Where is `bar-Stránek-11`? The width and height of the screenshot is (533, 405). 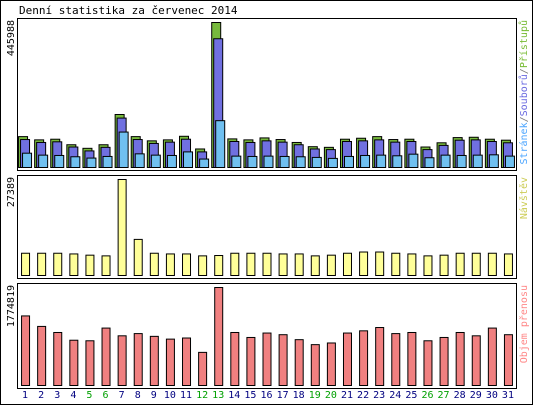
bar-Stránek-11 is located at coordinates (188, 159).